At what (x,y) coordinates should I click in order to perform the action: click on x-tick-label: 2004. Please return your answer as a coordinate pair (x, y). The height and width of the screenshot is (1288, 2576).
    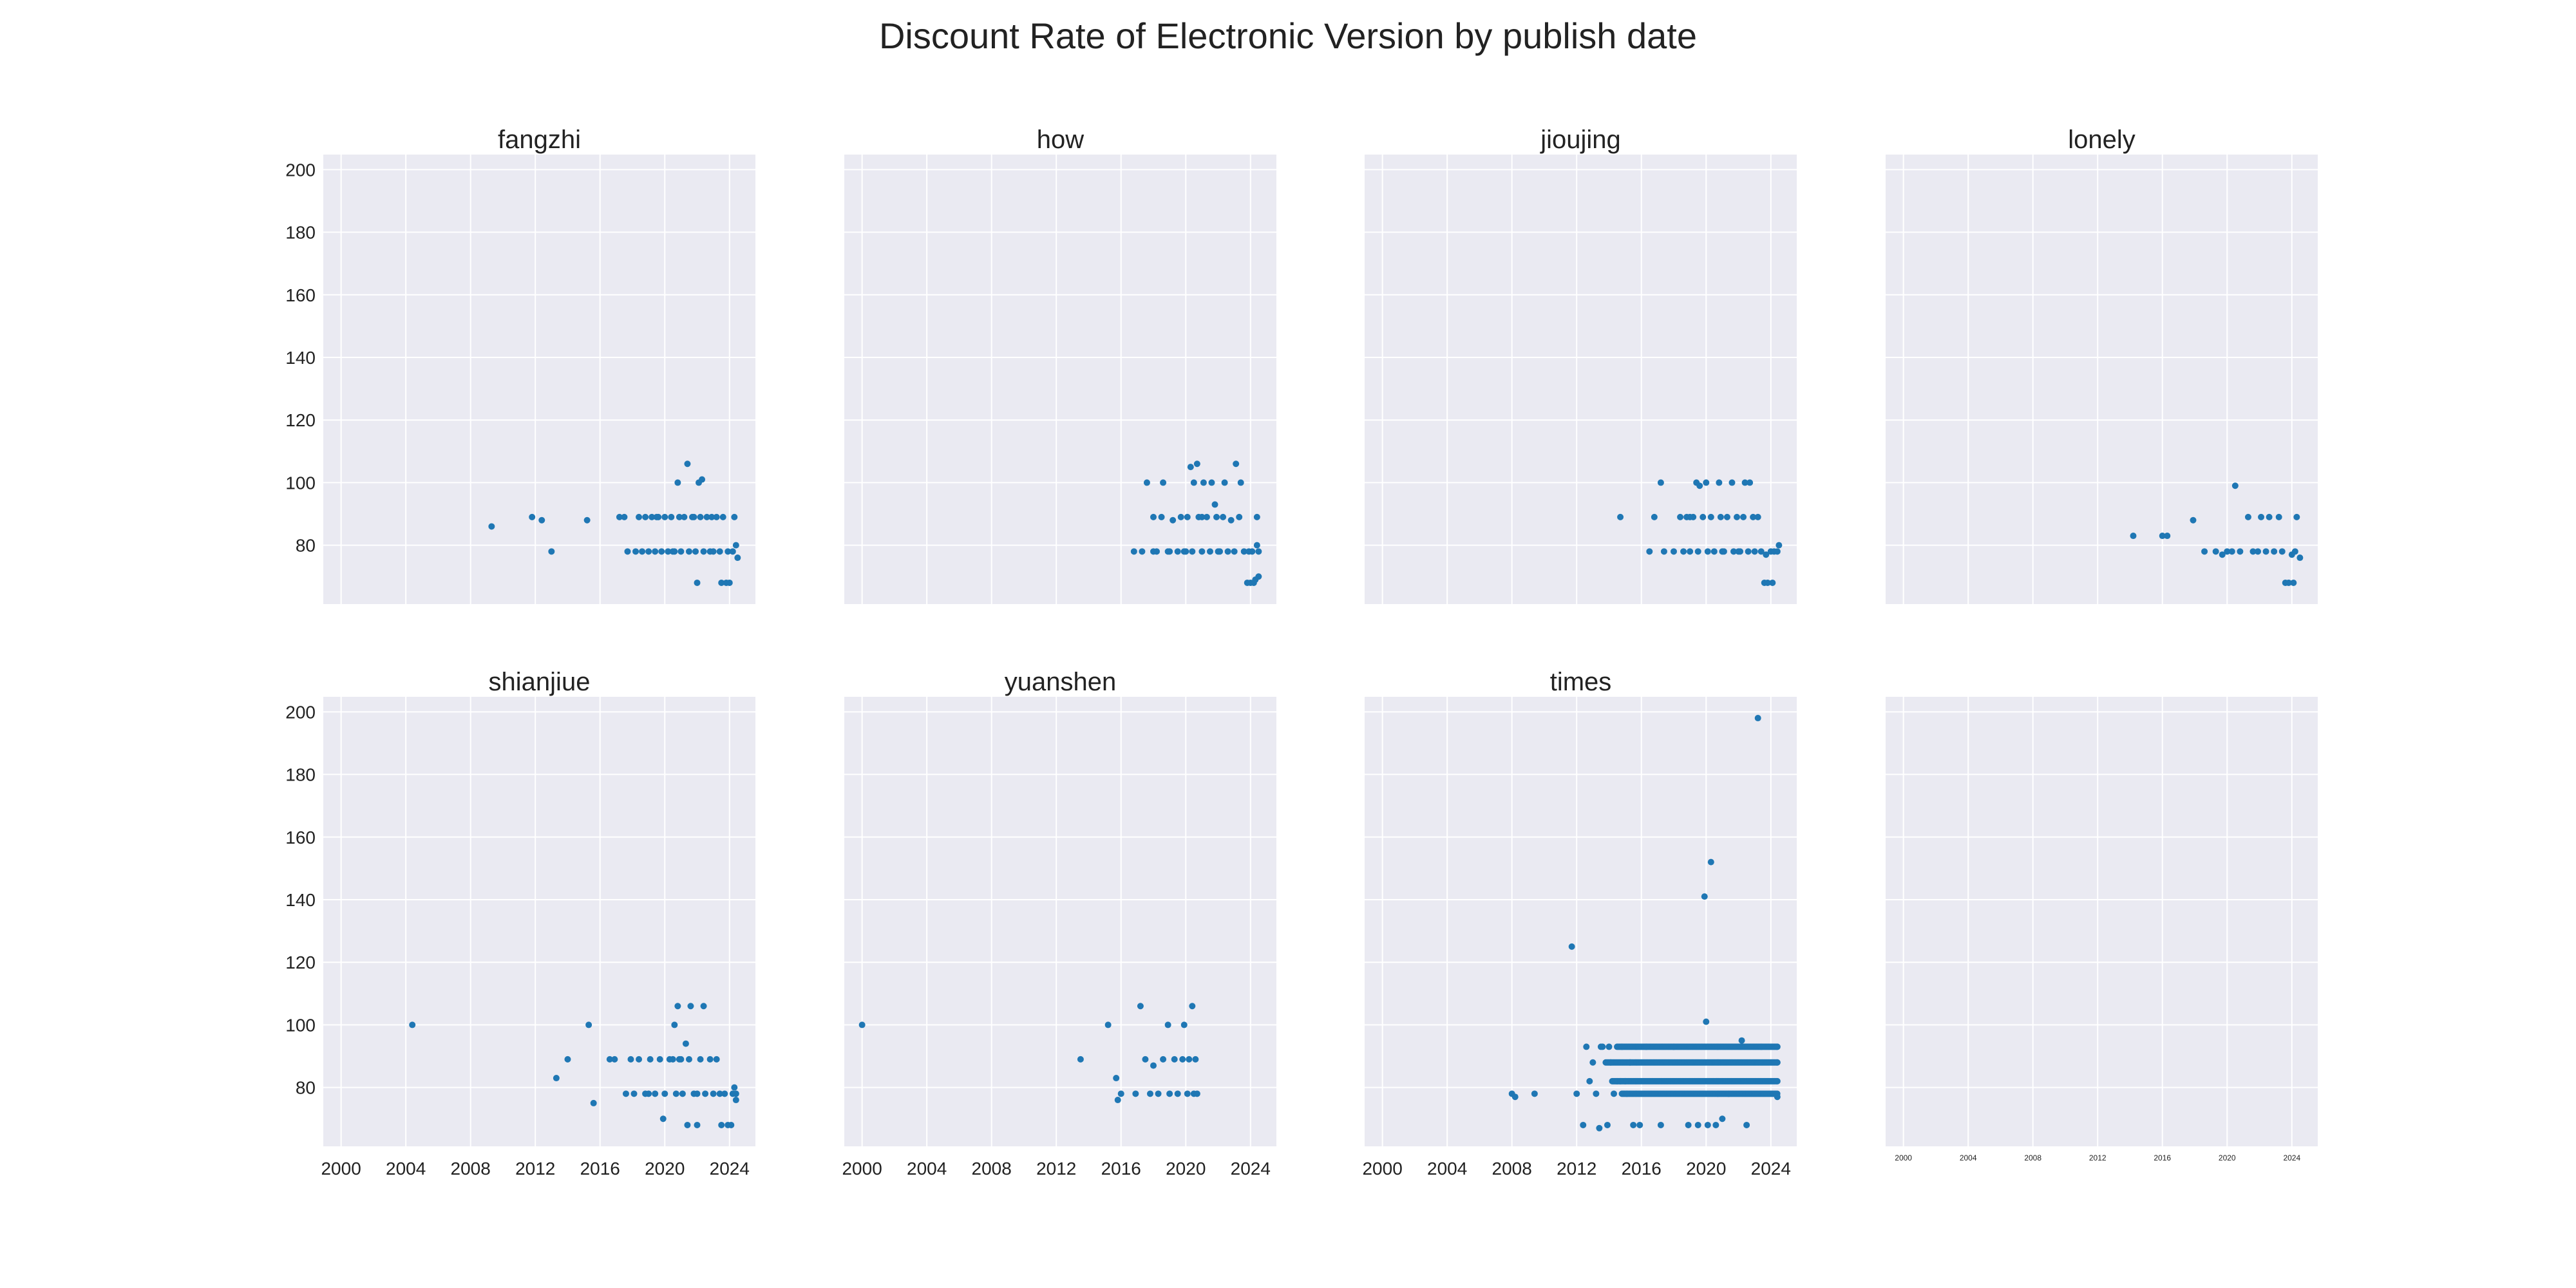
    Looking at the image, I should click on (1969, 1157).